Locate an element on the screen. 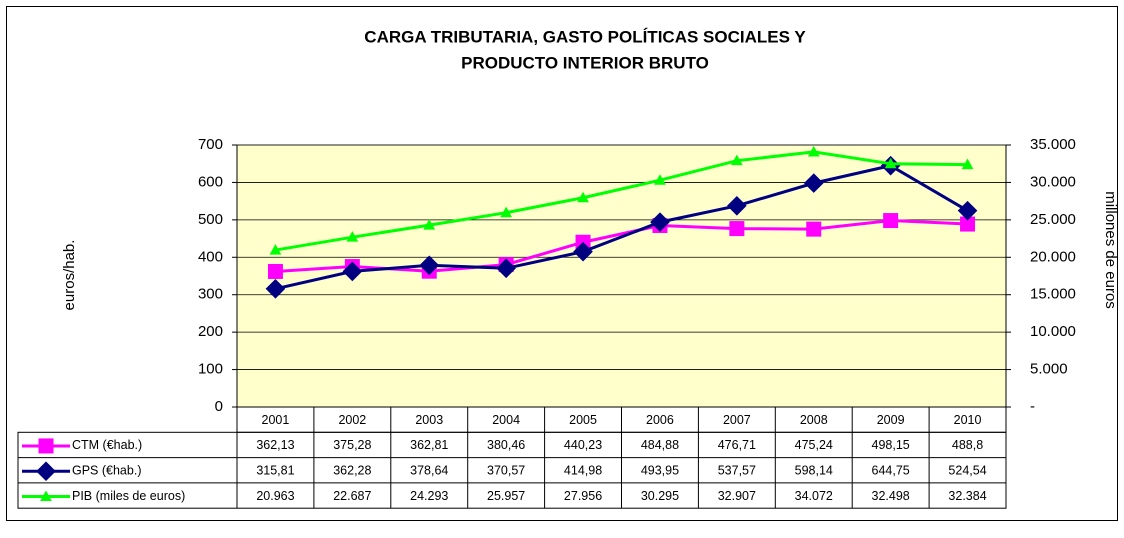 The height and width of the screenshot is (538, 1124). table-cell: 362,13 is located at coordinates (275, 445).